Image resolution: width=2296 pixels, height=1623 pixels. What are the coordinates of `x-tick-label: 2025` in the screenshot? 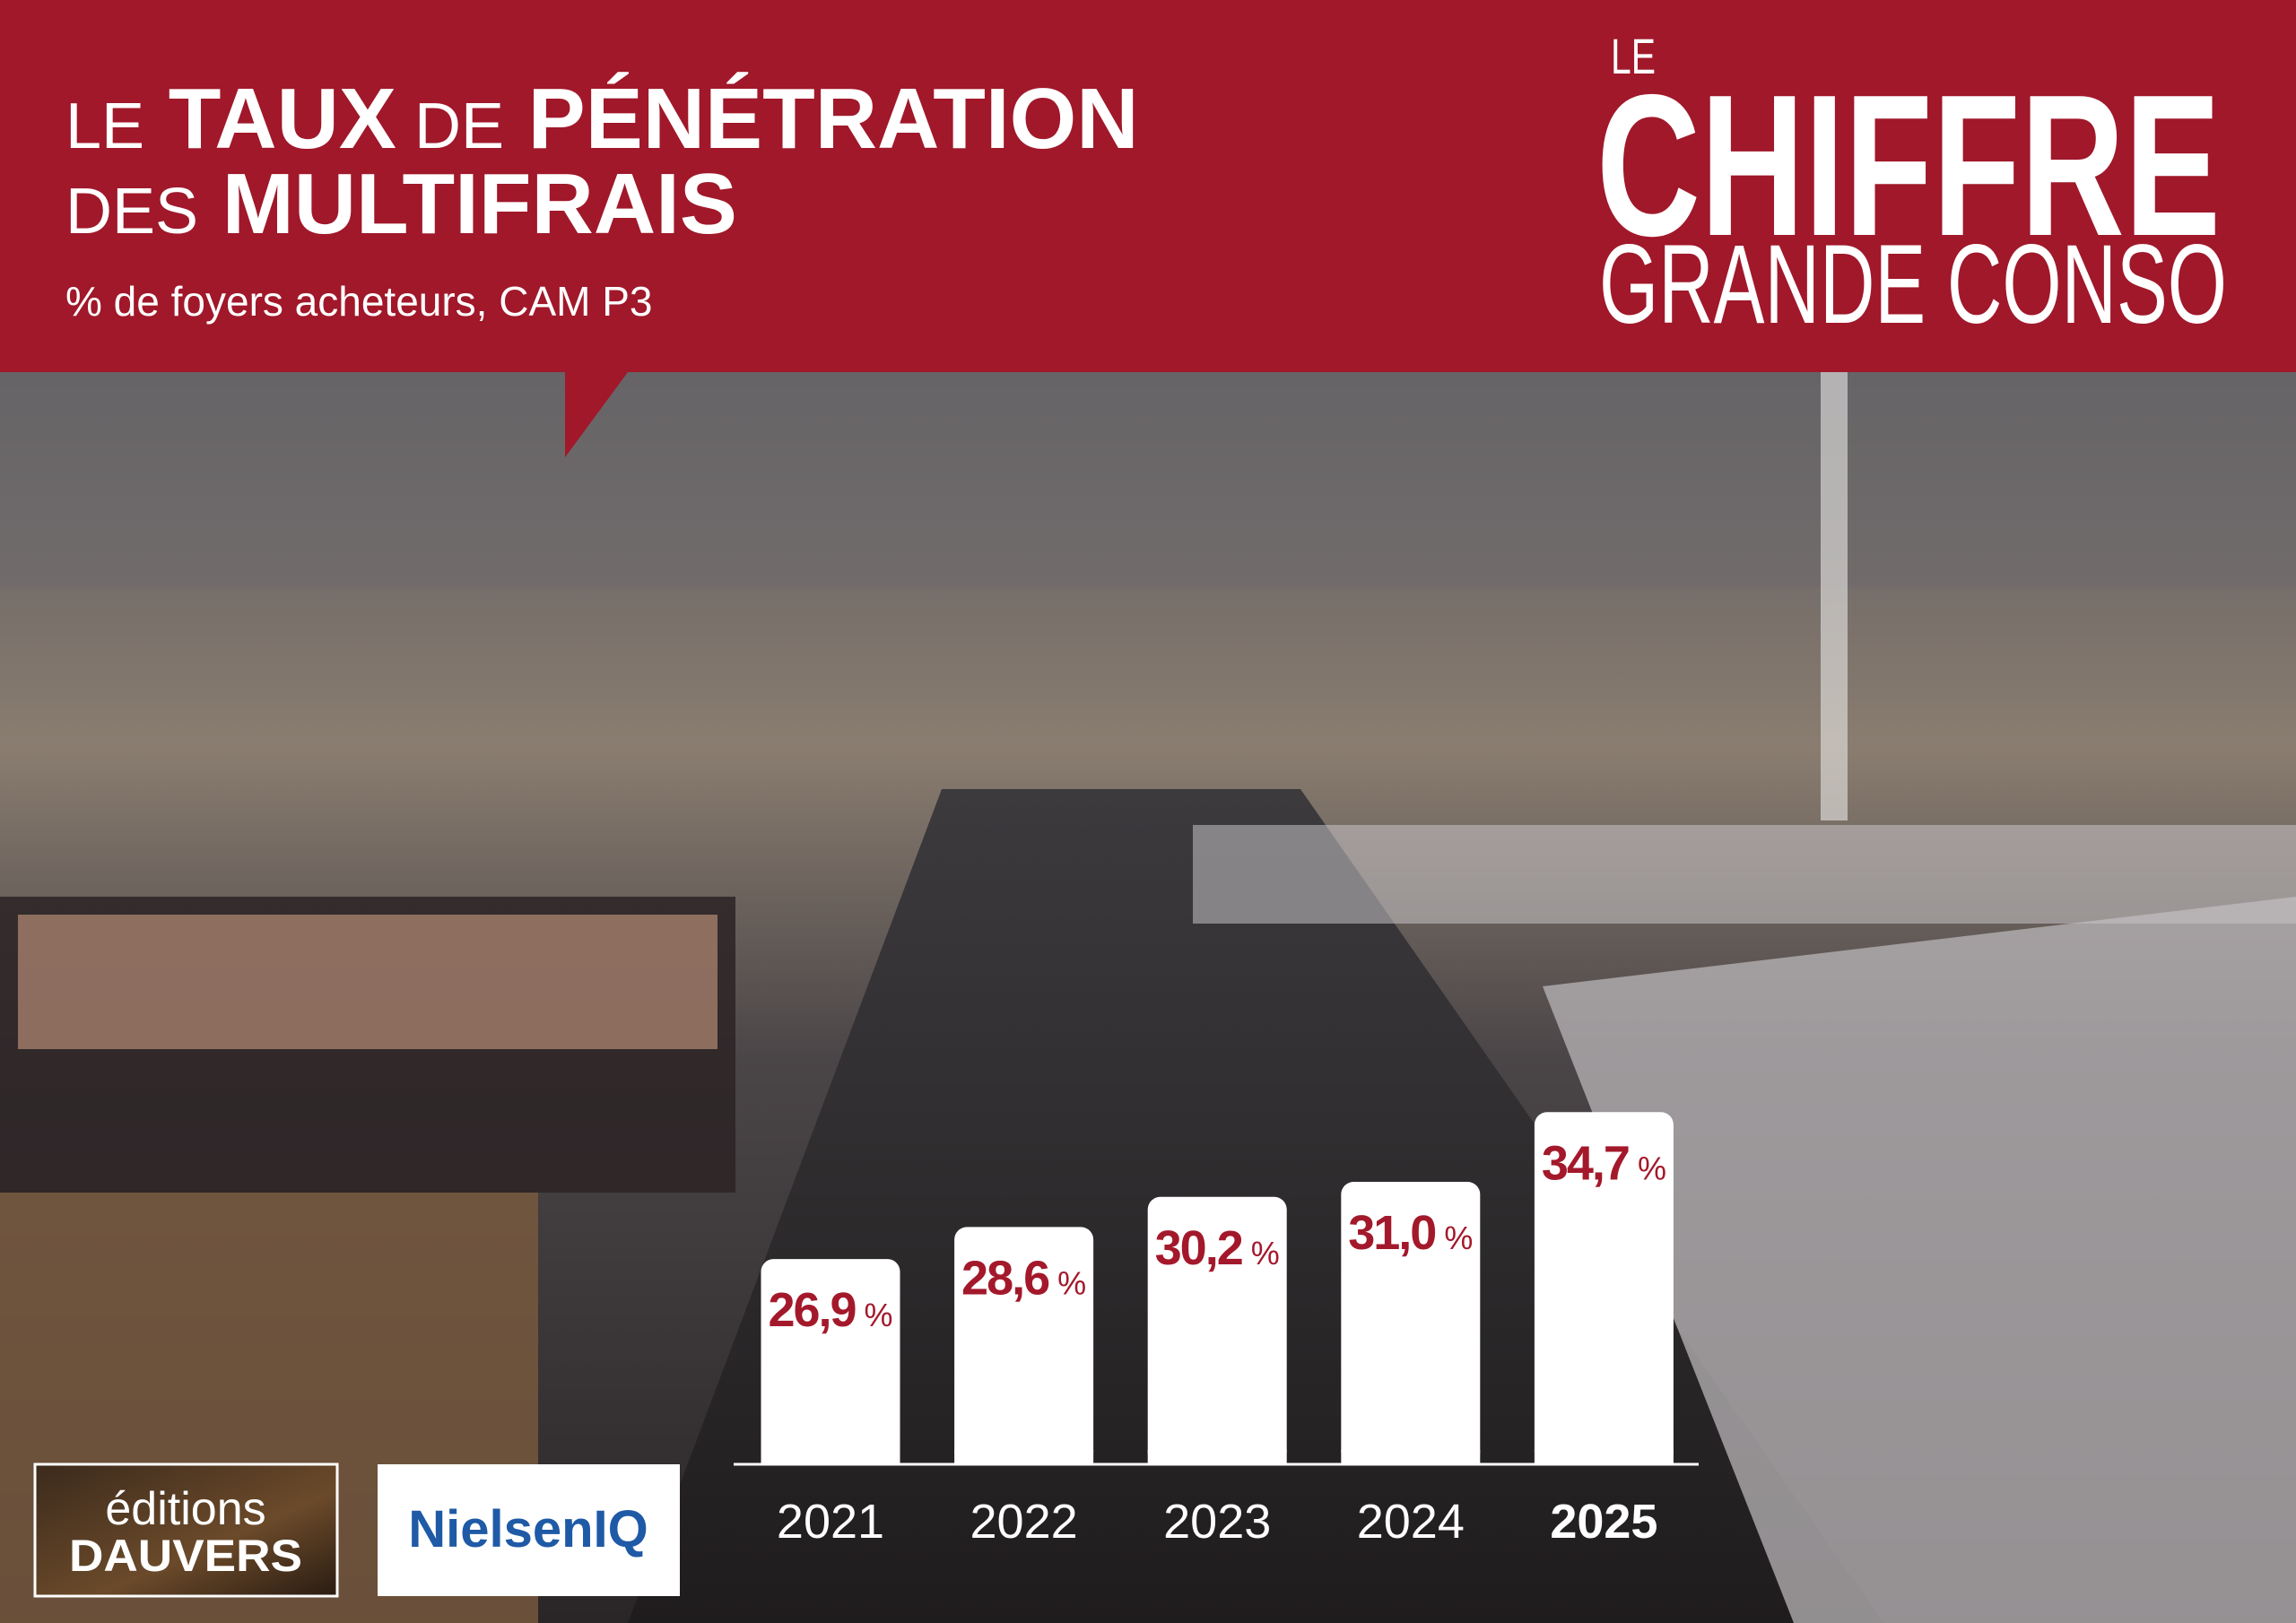 It's located at (1603, 1522).